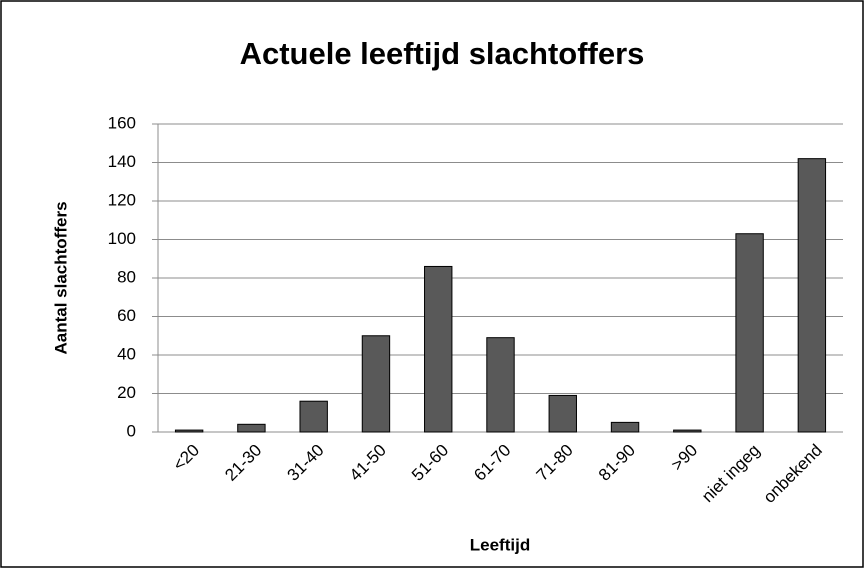 Image resolution: width=864 pixels, height=568 pixels. Describe the element at coordinates (60, 277) in the screenshot. I see `y-axis-label: Aantal slachtoffers` at that location.